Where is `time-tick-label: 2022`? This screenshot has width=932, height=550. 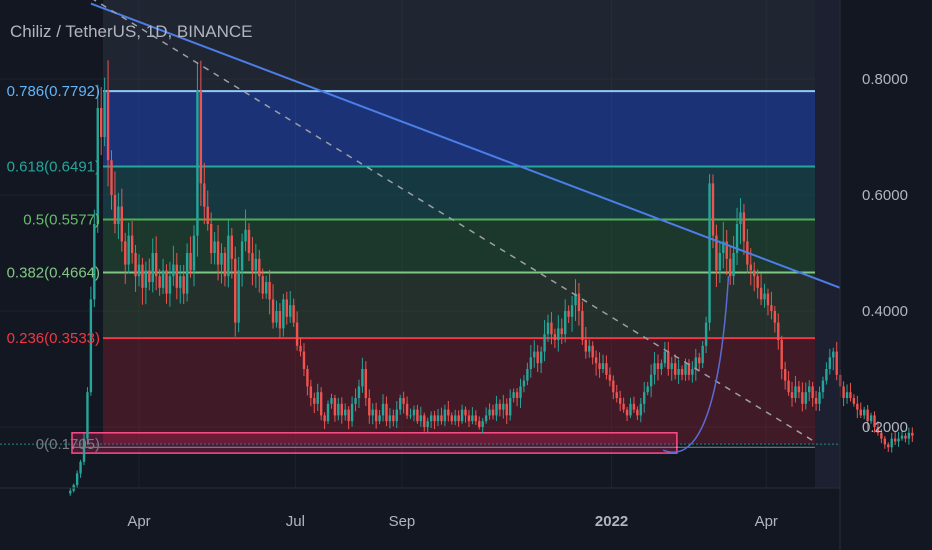
time-tick-label: 2022 is located at coordinates (611, 521).